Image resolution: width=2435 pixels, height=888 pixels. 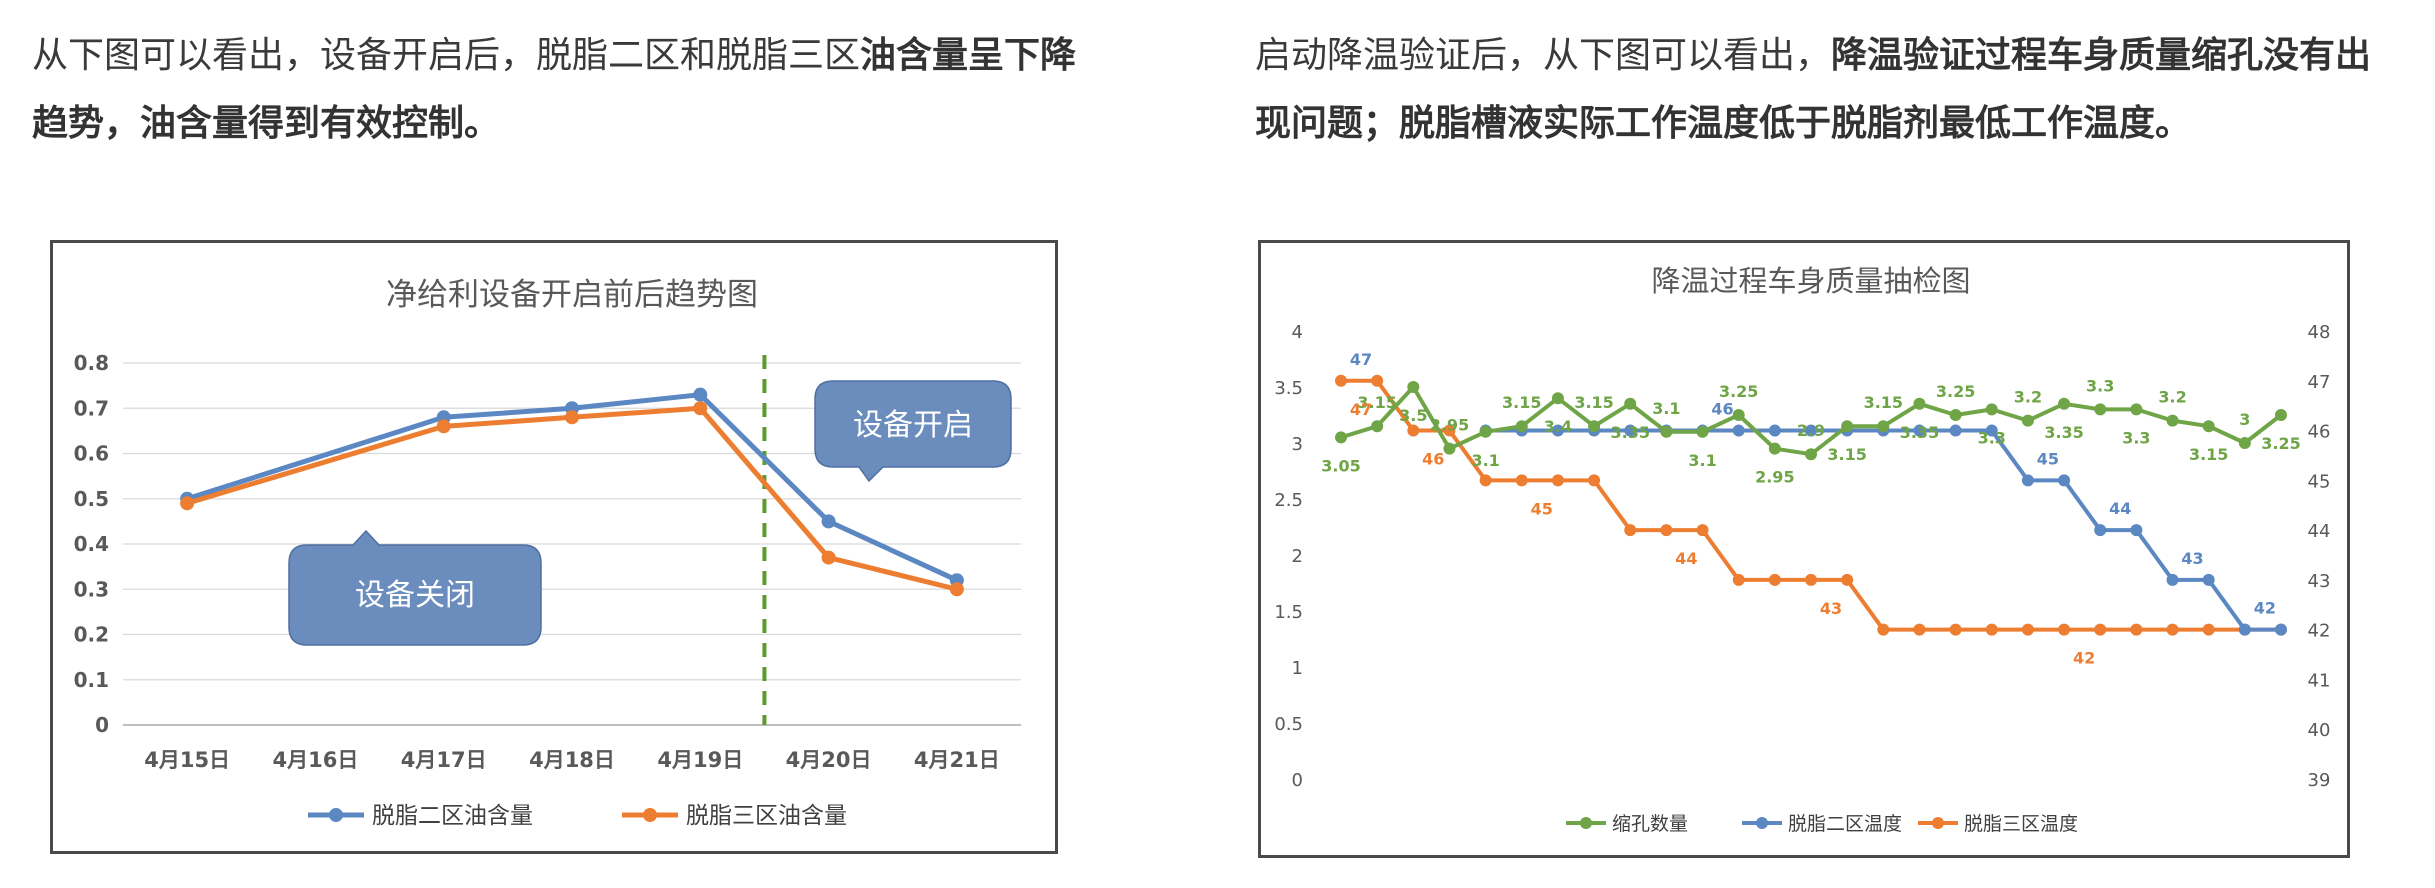 I want to click on y-right-tick-label: 39, so click(x=2319, y=780).